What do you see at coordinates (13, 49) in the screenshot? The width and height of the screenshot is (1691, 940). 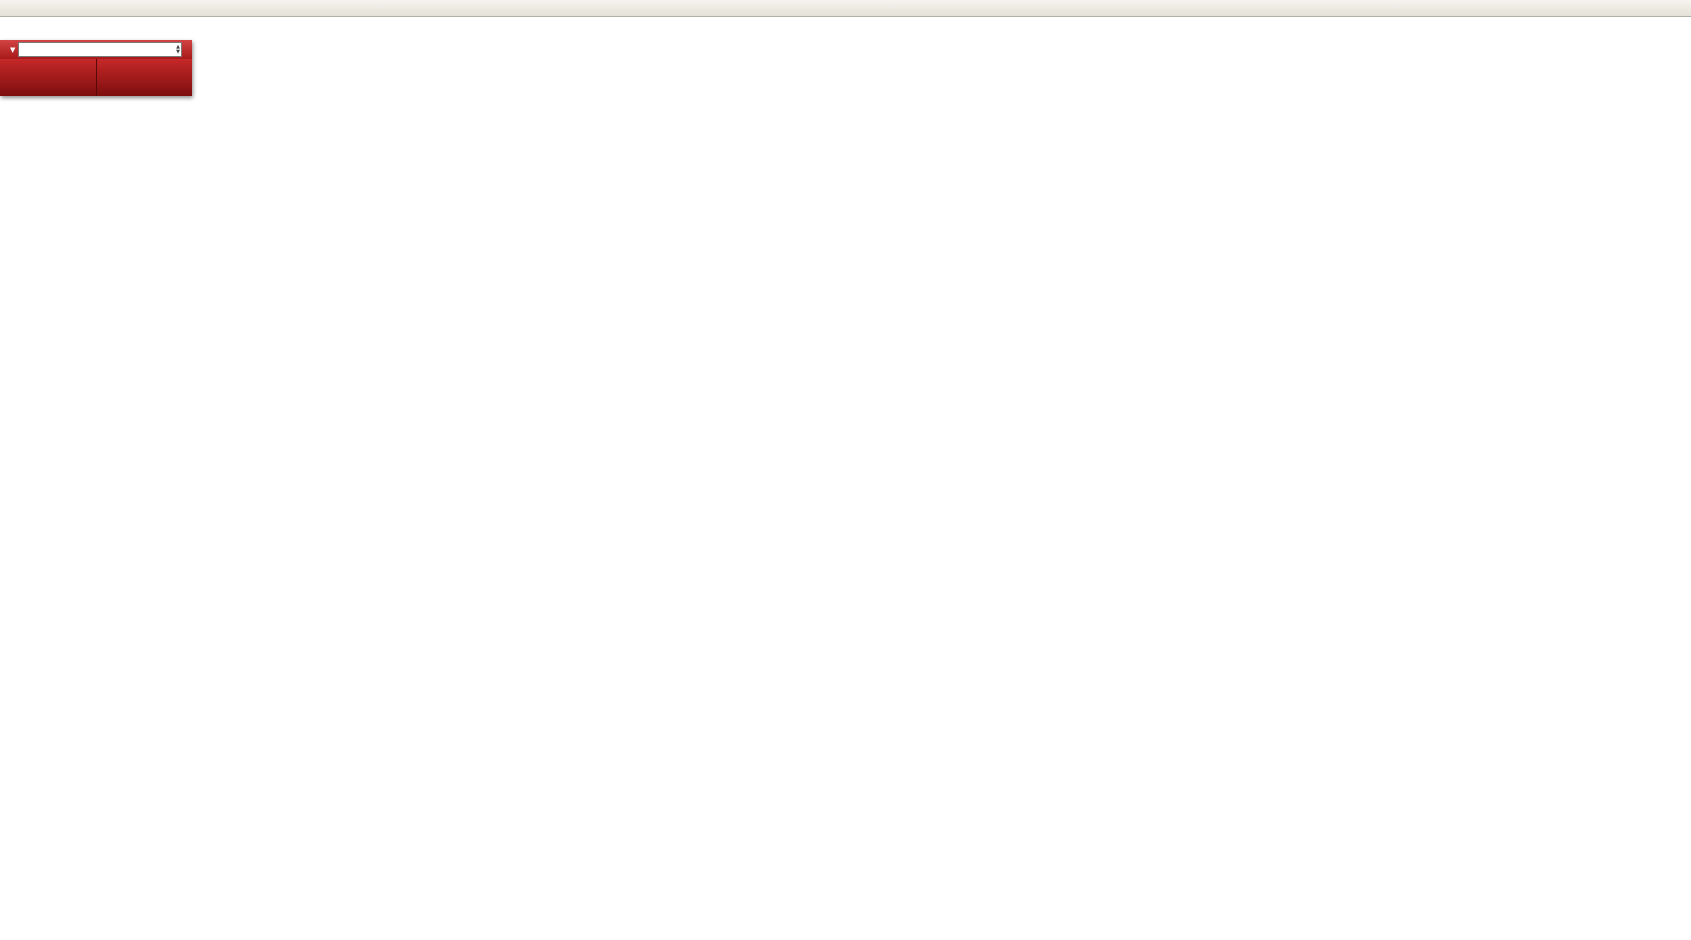 I see `volume-dropdown-caret: ▼` at bounding box center [13, 49].